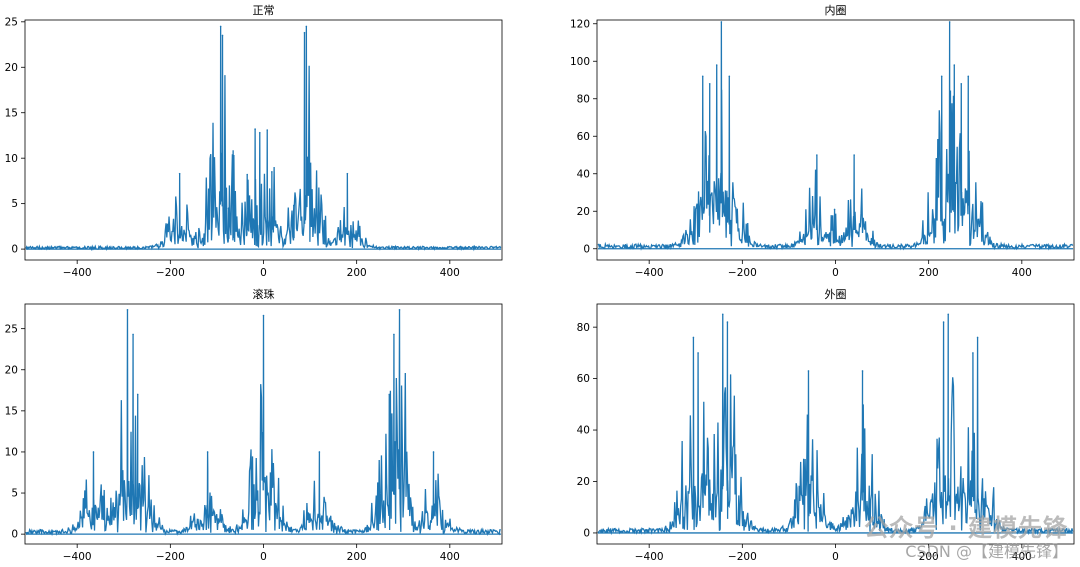 The image size is (1080, 567). I want to click on subplot-title: 滚珠, so click(264, 294).